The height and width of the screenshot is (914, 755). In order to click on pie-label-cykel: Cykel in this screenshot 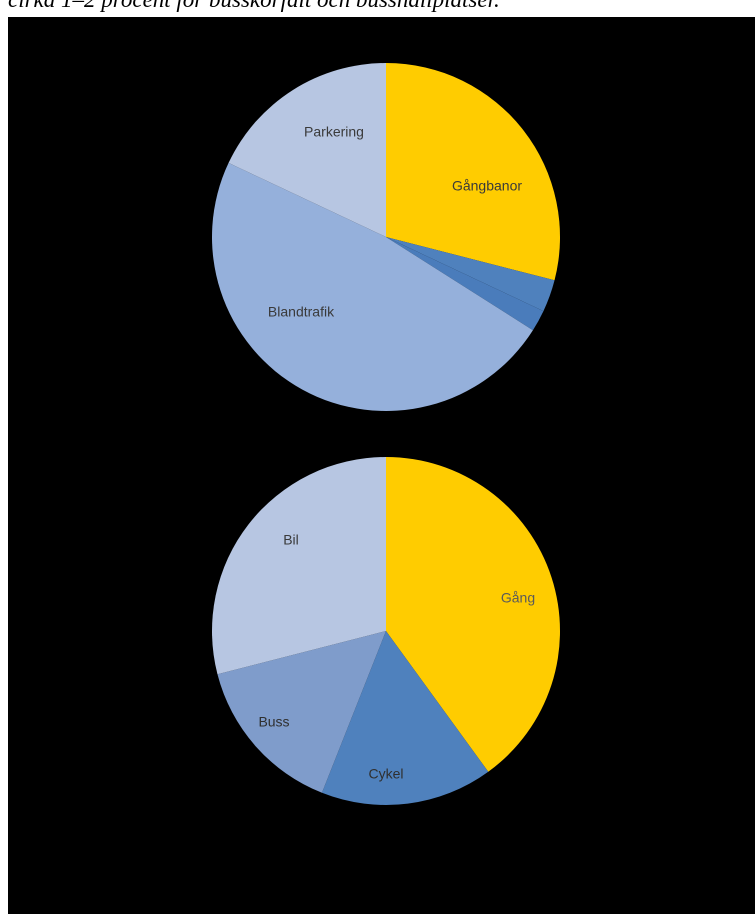, I will do `click(385, 774)`.